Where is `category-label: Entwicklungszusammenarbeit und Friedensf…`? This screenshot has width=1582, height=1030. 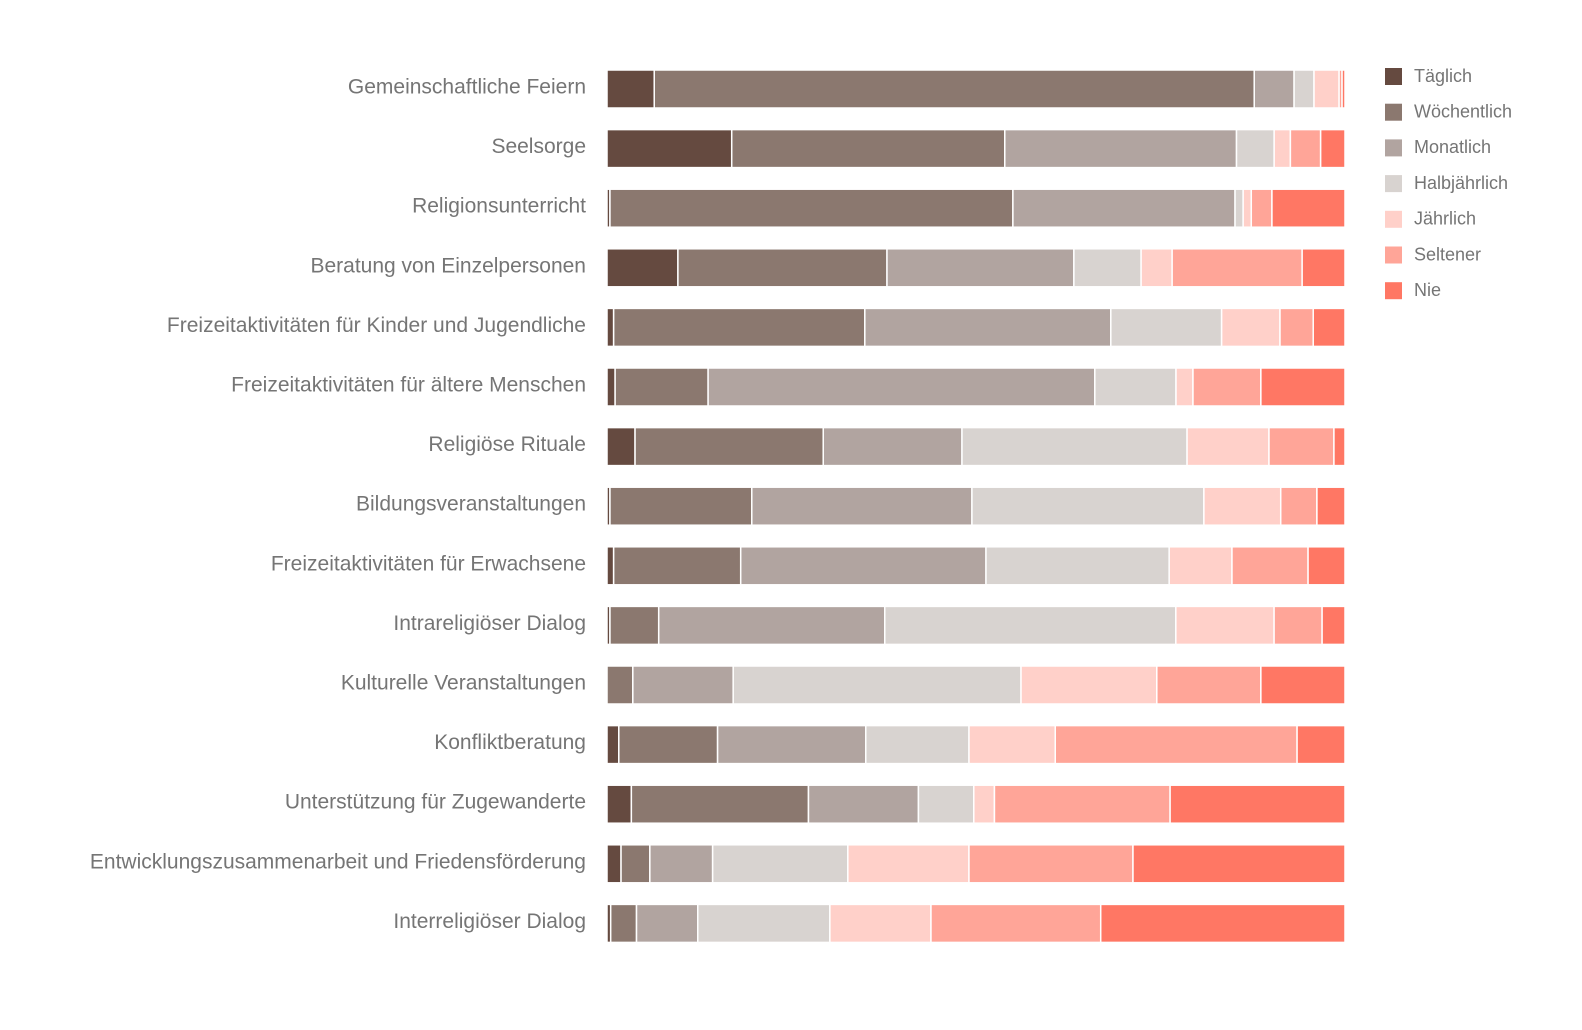 category-label: Entwicklungszusammenarbeit und Friedensf… is located at coordinates (338, 861).